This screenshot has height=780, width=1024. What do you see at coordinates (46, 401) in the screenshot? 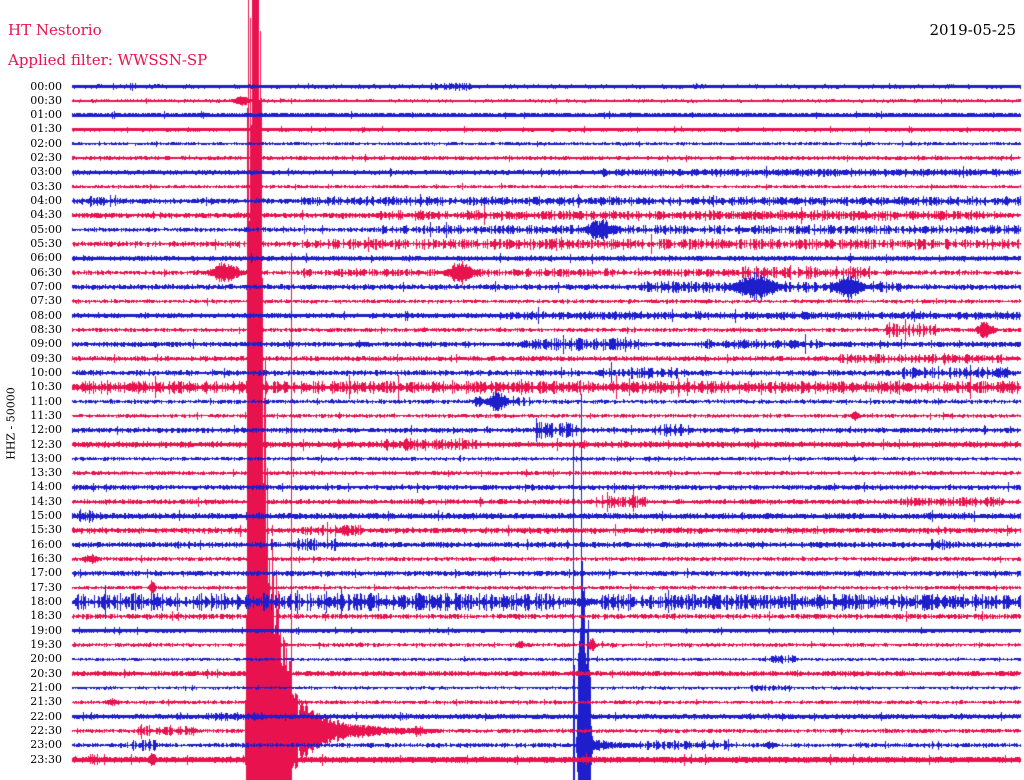
I see `time-label: 11:00` at bounding box center [46, 401].